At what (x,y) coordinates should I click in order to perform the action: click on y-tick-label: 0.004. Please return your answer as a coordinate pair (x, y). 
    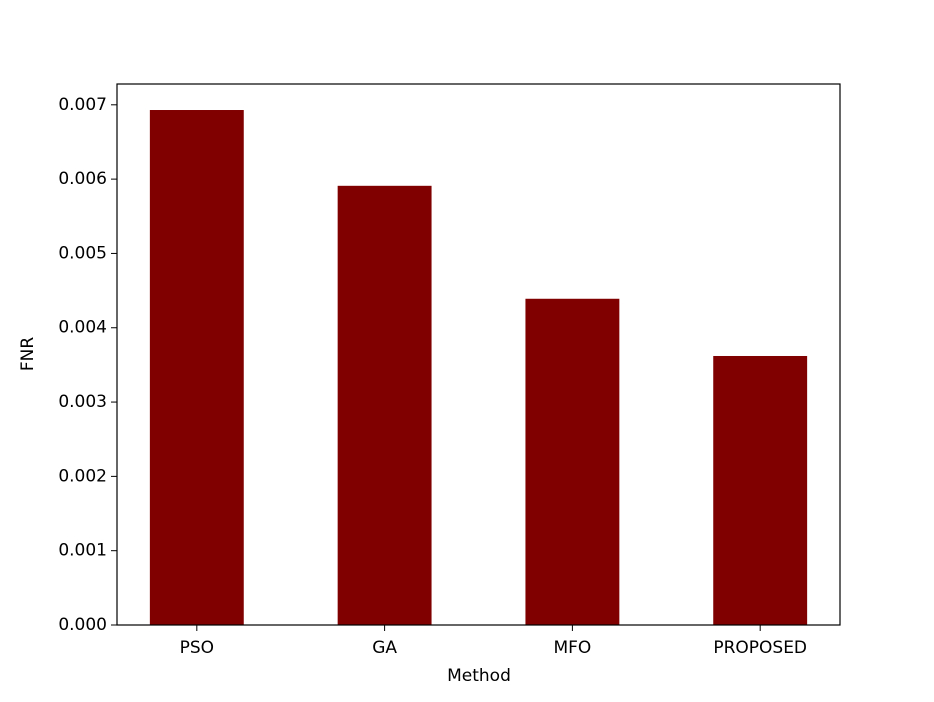
    Looking at the image, I should click on (82, 328).